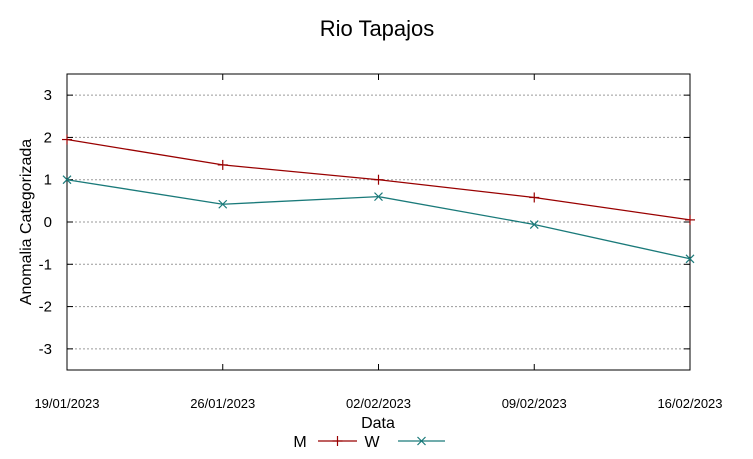 Image resolution: width=753 pixels, height=459 pixels. Describe the element at coordinates (45, 307) in the screenshot. I see `y-tick-label: -2` at that location.